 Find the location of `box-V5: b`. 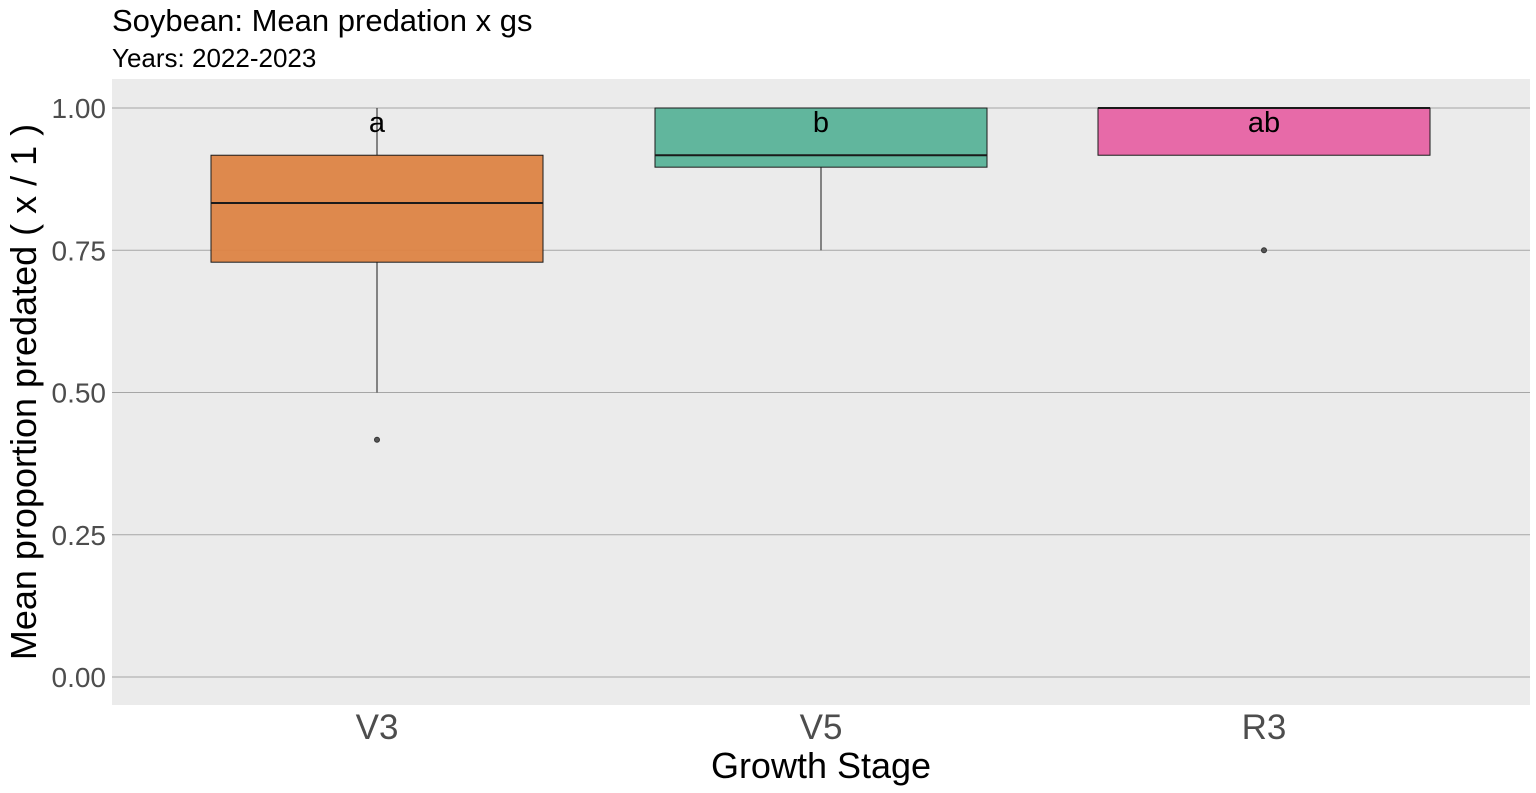

box-V5: b is located at coordinates (821, 179).